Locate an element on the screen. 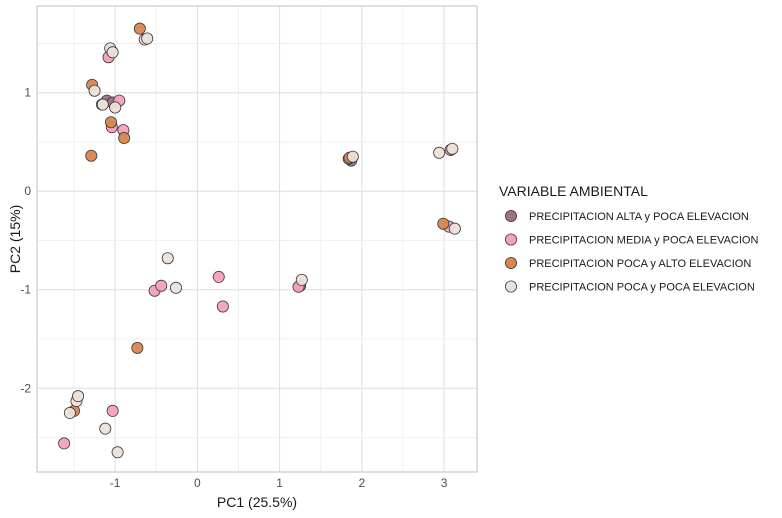  legend-label: PRECIPITACION ALTA y POCA ELEVACION is located at coordinates (639, 217).